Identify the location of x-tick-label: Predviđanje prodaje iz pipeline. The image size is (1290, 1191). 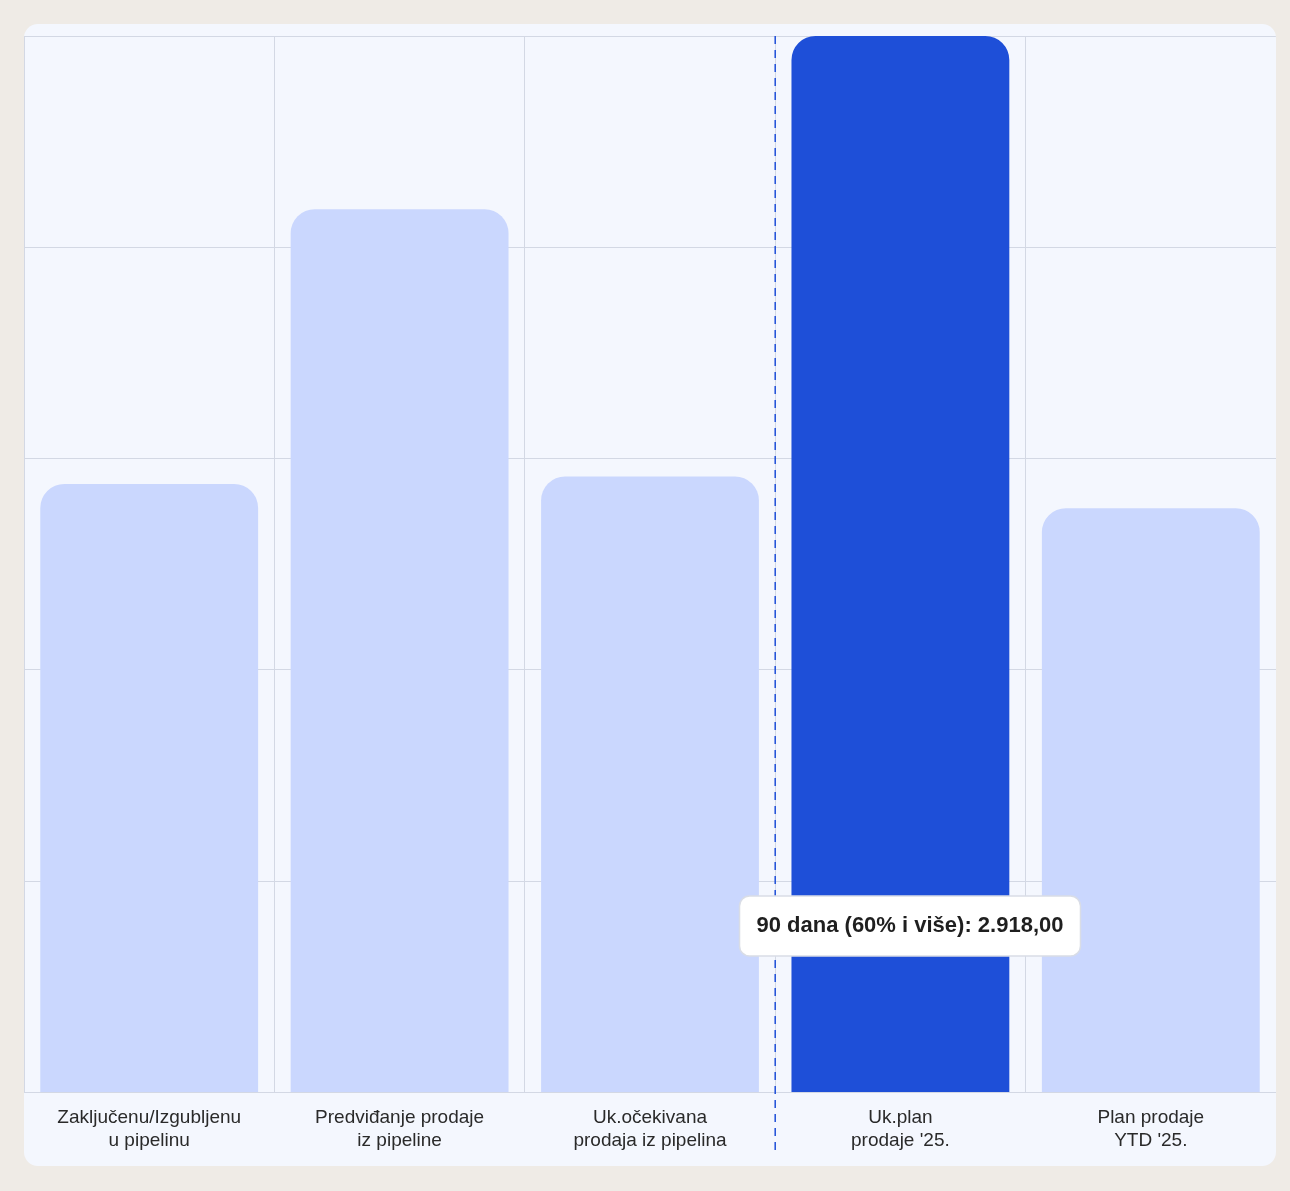
(400, 1128).